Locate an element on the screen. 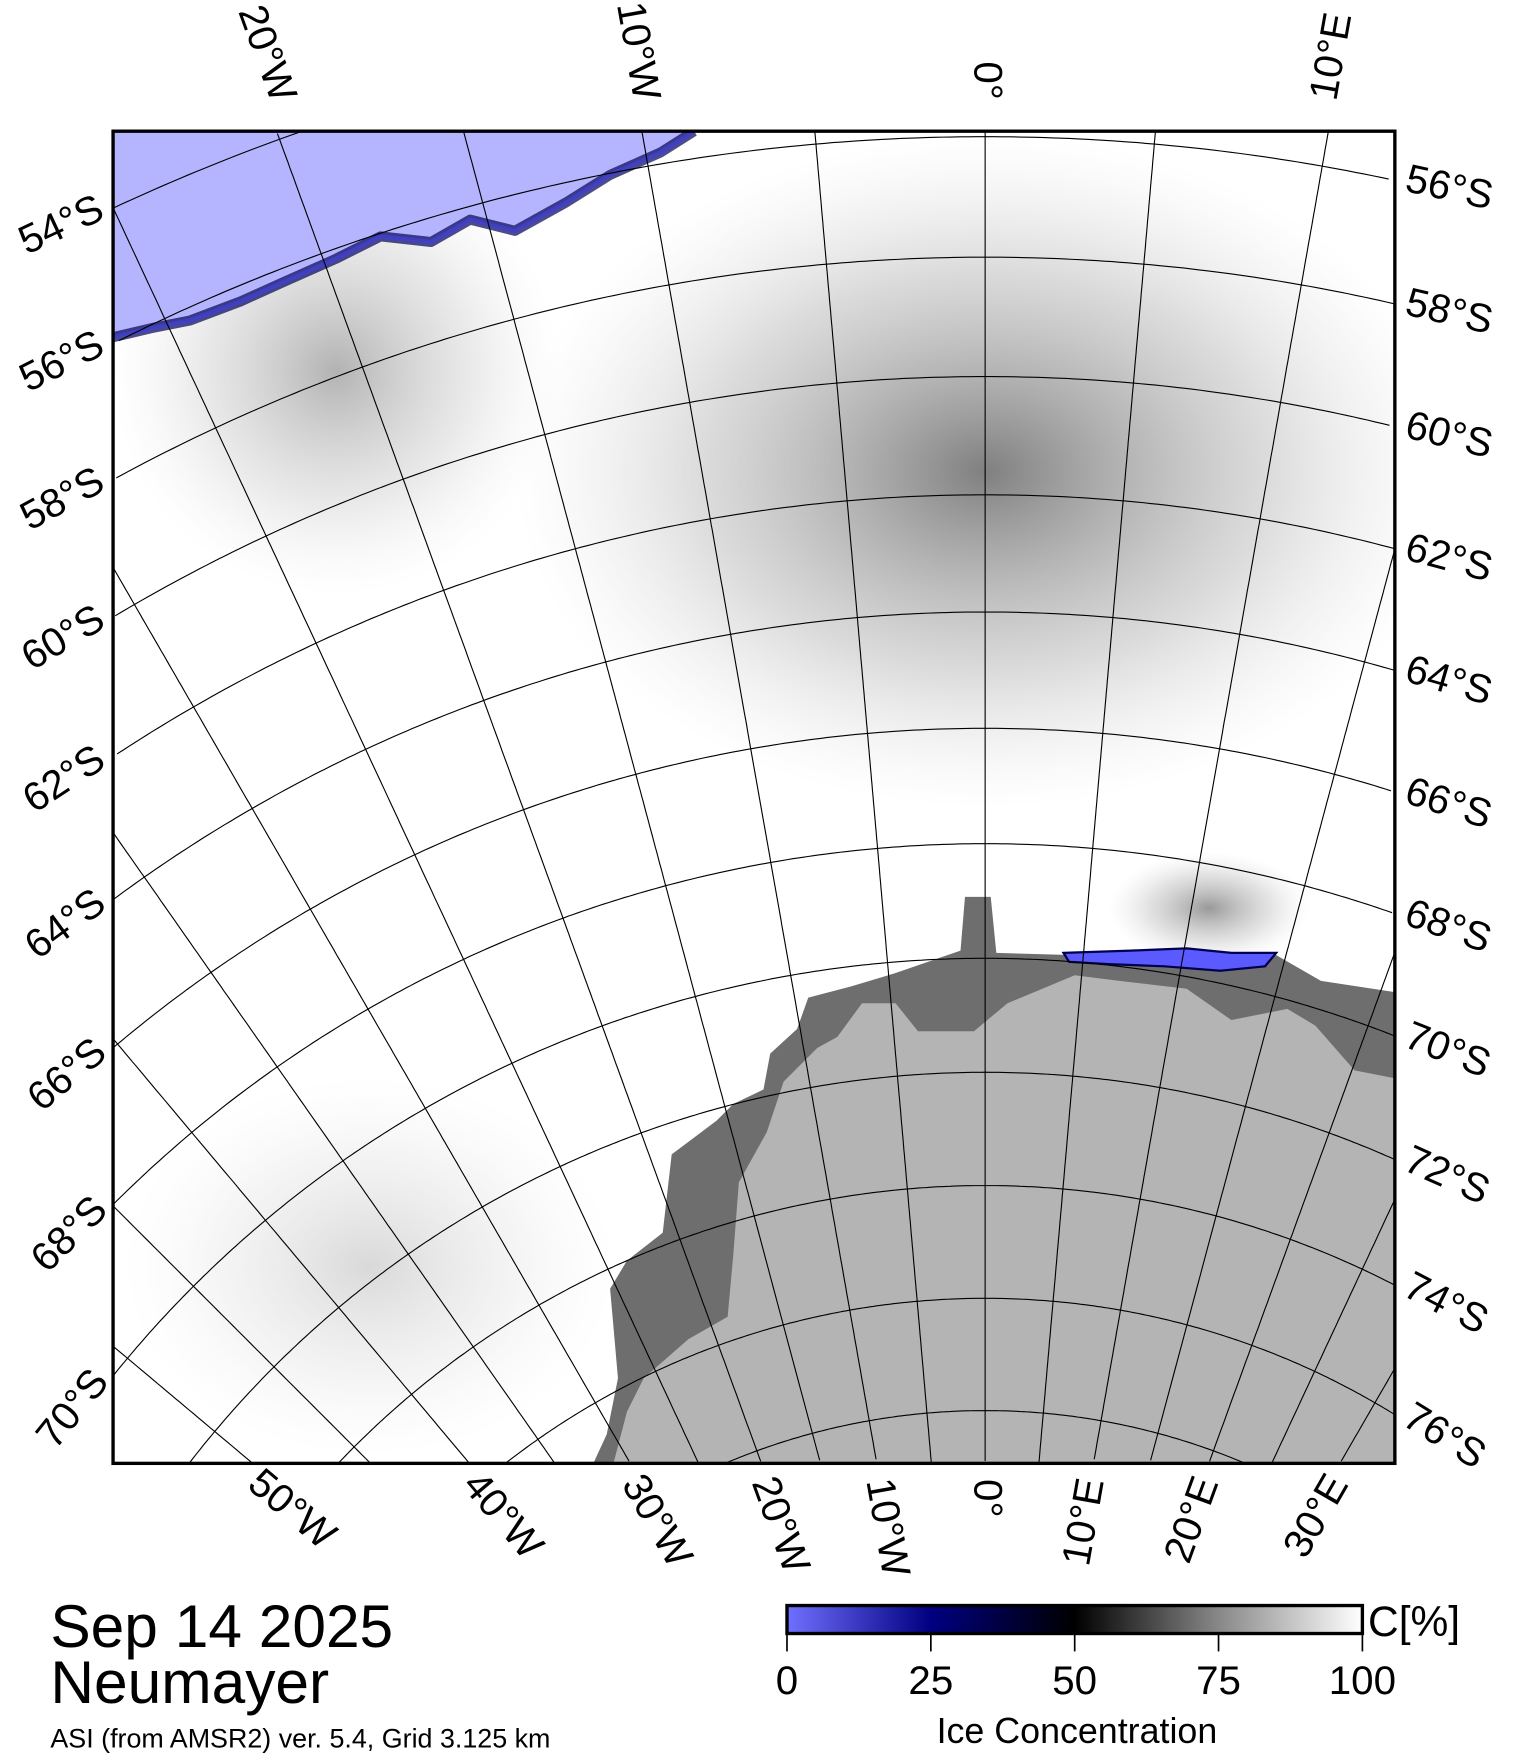 This screenshot has width=1518, height=1758. top-longitude-label: 10°E is located at coordinates (1331, 56).